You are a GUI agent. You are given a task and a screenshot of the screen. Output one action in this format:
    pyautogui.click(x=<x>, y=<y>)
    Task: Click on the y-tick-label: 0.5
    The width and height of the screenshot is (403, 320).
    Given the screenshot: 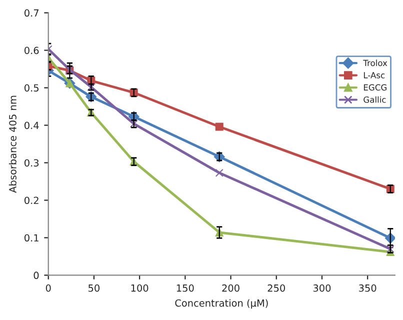 What is the action you would take?
    pyautogui.click(x=31, y=88)
    